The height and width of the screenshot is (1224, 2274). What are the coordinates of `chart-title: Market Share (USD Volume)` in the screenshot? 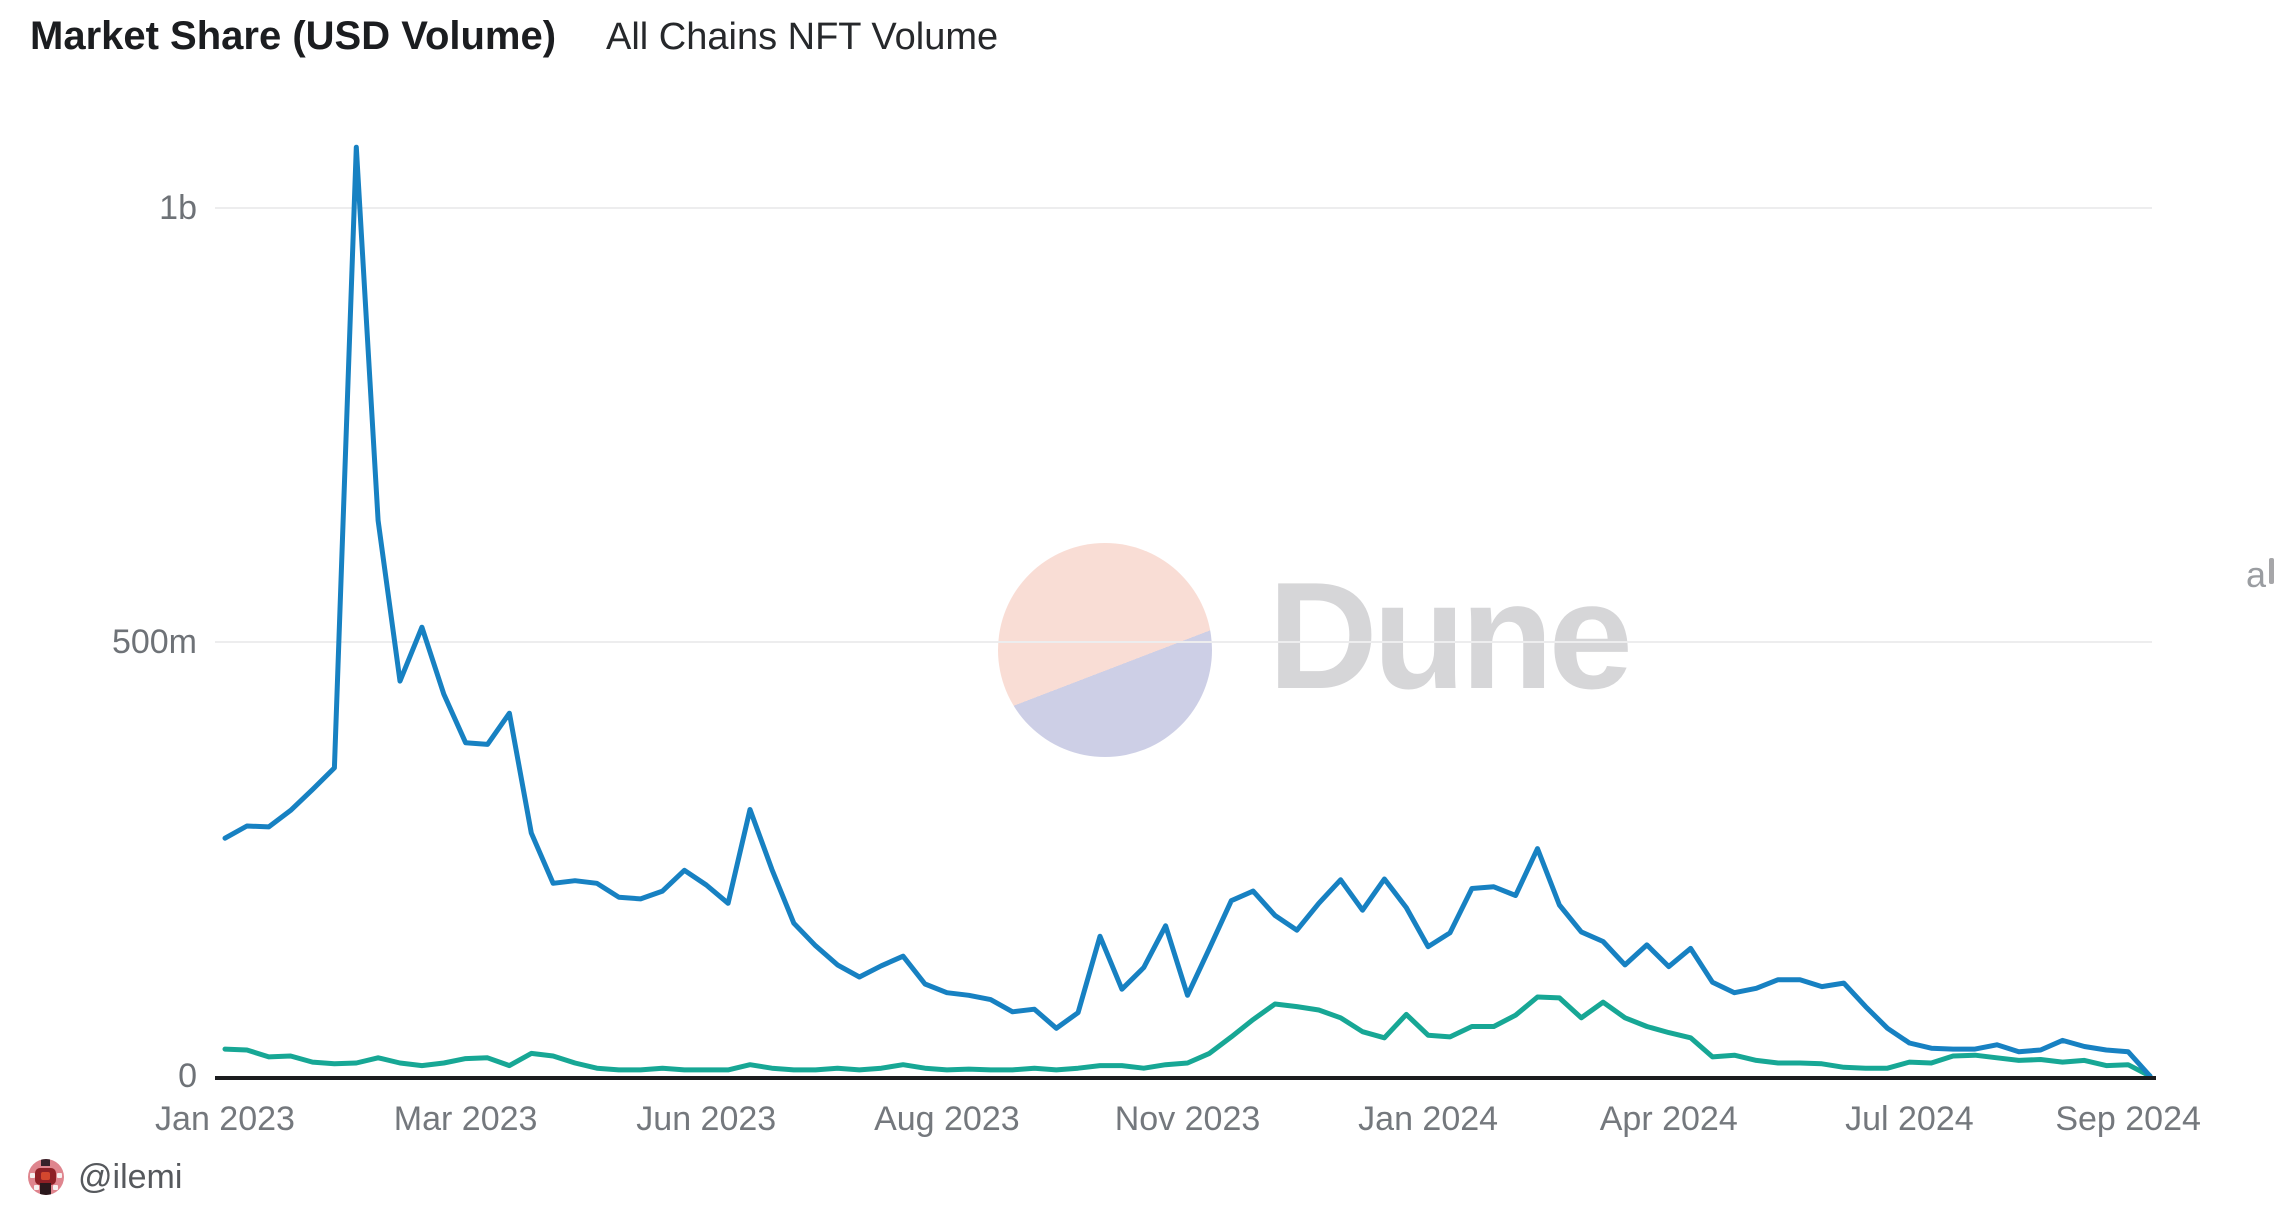 It's located at (293, 36).